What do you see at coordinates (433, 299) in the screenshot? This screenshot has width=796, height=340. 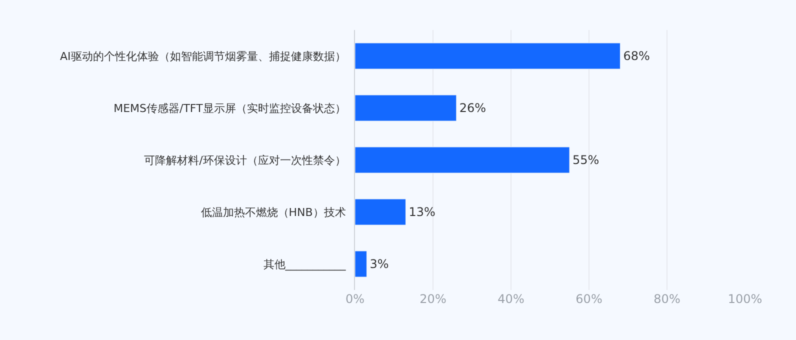 I see `x-tick-label: 20%` at bounding box center [433, 299].